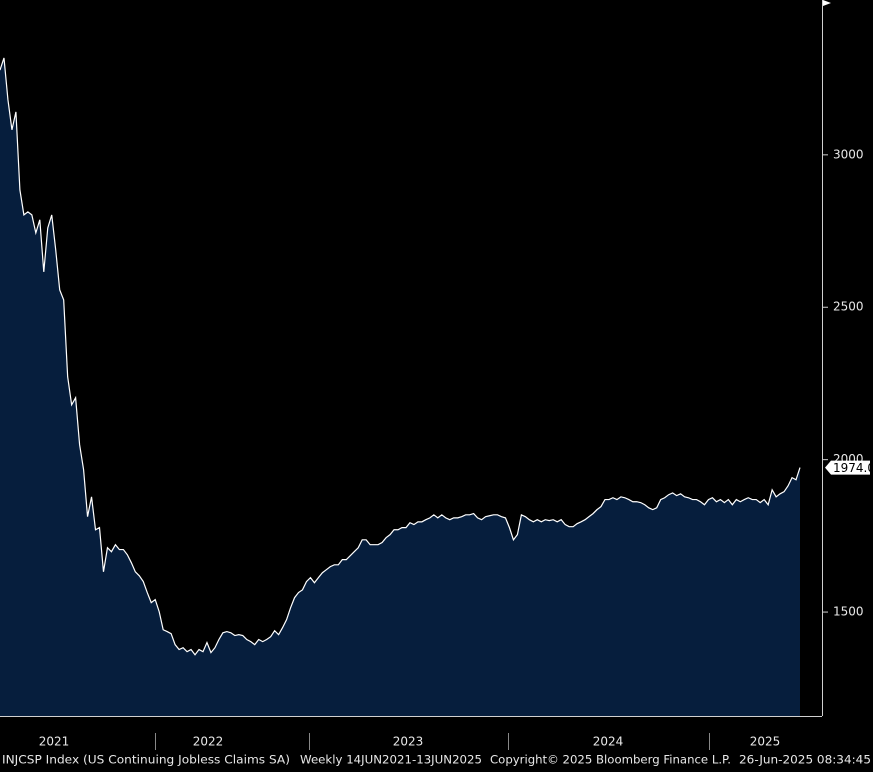 The height and width of the screenshot is (772, 873). Describe the element at coordinates (848, 154) in the screenshot. I see `y-tick-label: 3000` at that location.